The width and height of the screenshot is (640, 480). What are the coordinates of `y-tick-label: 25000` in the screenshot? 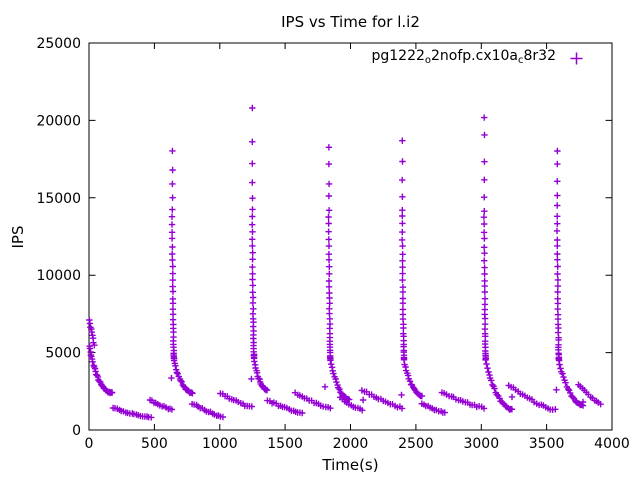 It's located at (58, 44).